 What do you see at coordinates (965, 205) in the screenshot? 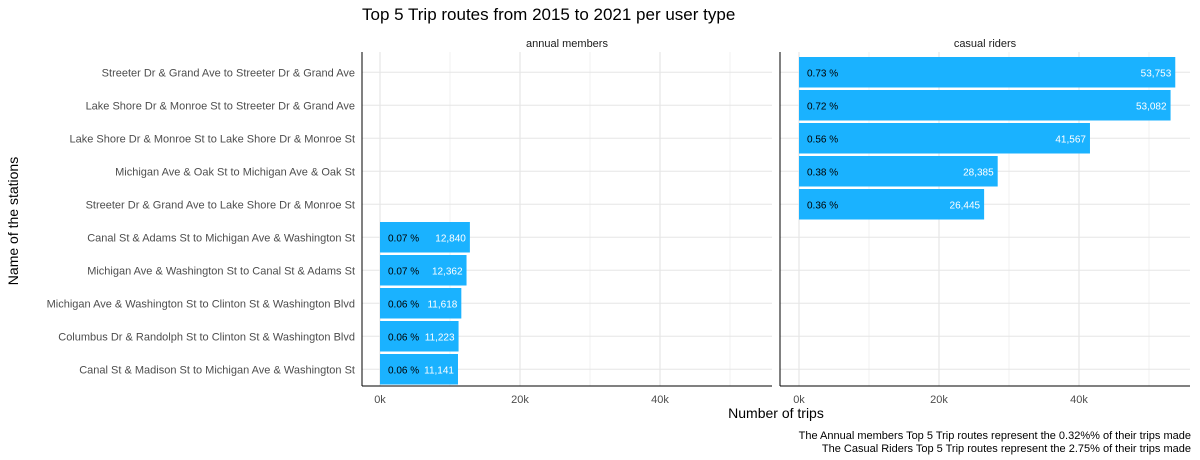
I see `bar-value-label: 26,445` at bounding box center [965, 205].